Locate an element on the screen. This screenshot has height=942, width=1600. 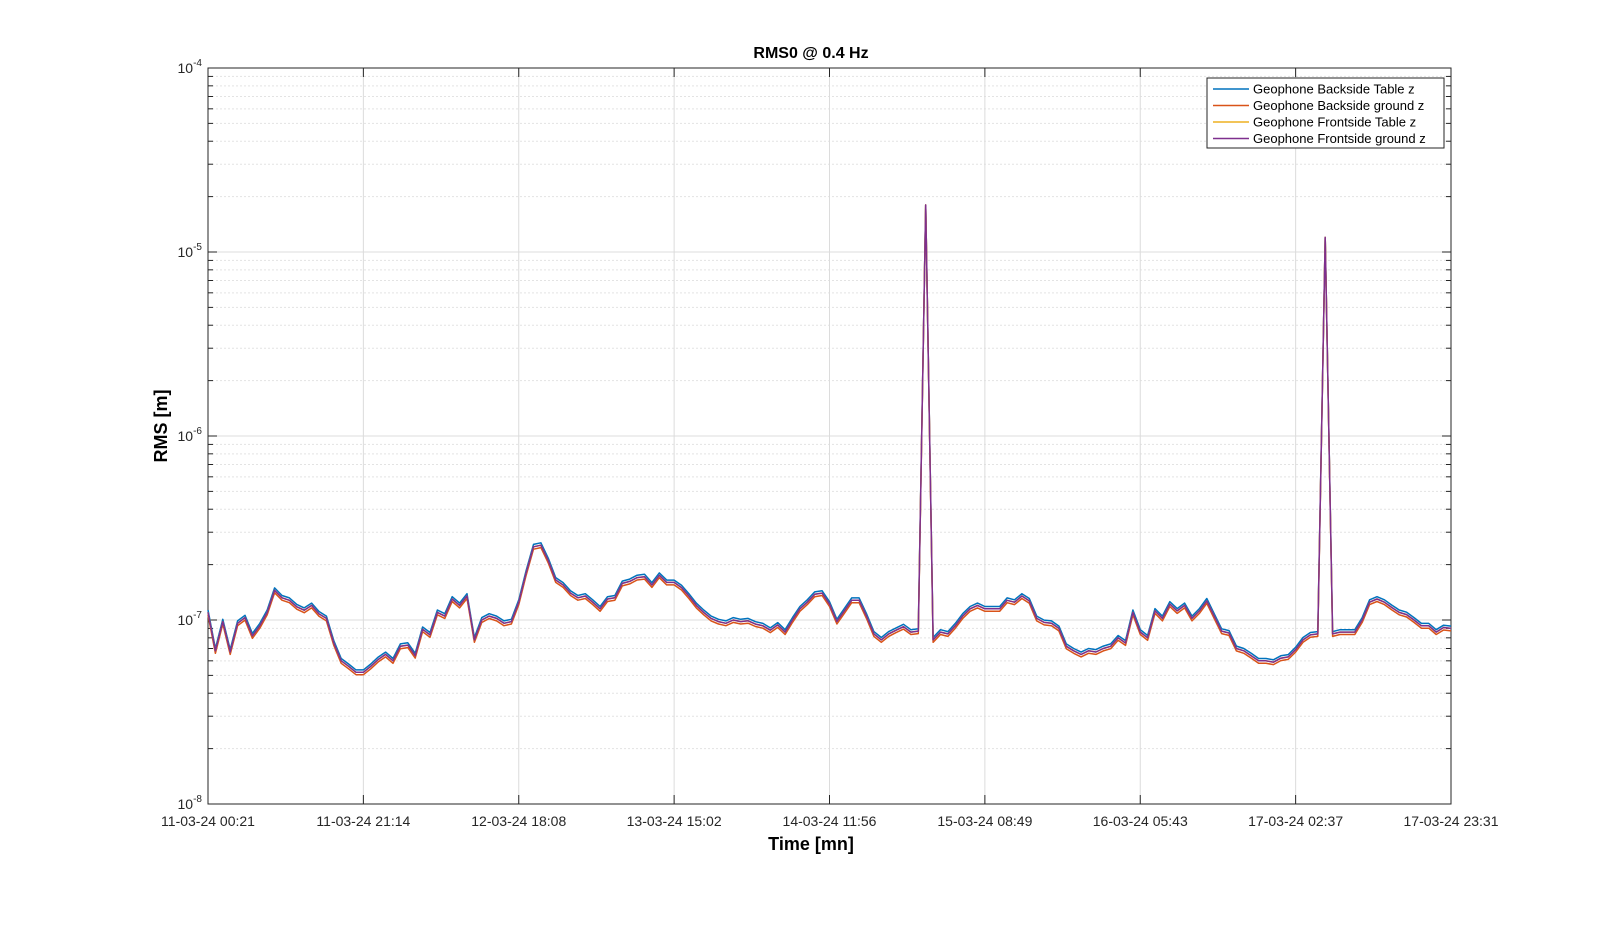
y-tick-label: 10⁻⁴ is located at coordinates (190, 67).